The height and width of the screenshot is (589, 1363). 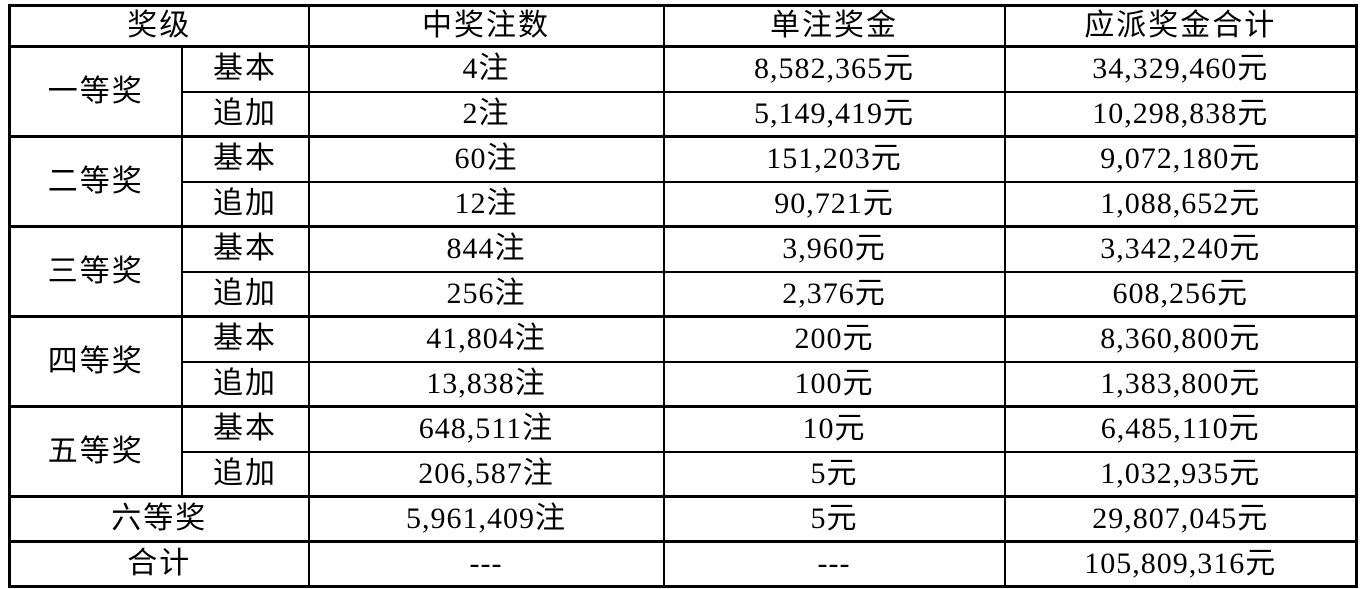 What do you see at coordinates (834, 26) in the screenshot?
I see `header-single-prize: 单注奖金` at bounding box center [834, 26].